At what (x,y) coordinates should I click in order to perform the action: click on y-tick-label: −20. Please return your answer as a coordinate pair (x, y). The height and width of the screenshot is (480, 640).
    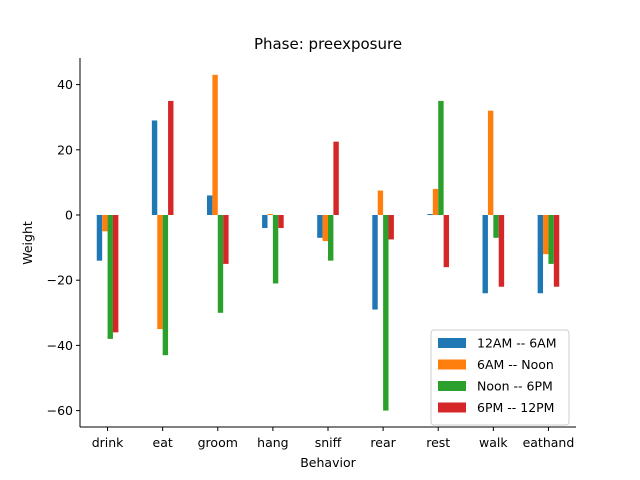
    Looking at the image, I should click on (60, 280).